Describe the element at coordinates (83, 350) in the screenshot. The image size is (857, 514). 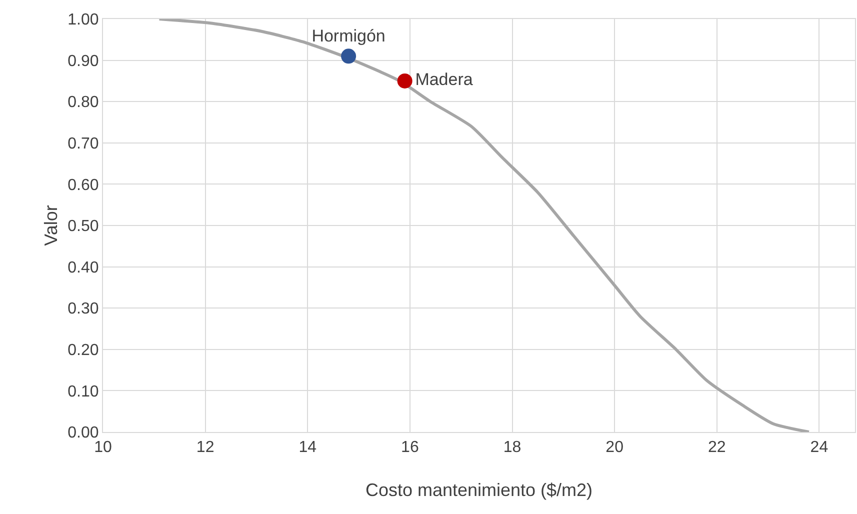
I see `y-tick-label: 0.20` at that location.